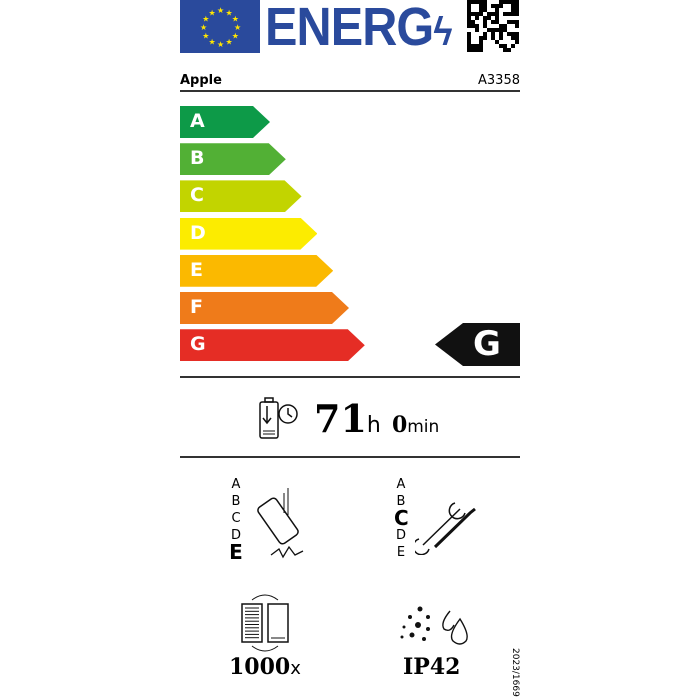 Image resolution: width=700 pixels, height=700 pixels. I want to click on energy-class-letter: G, so click(198, 344).